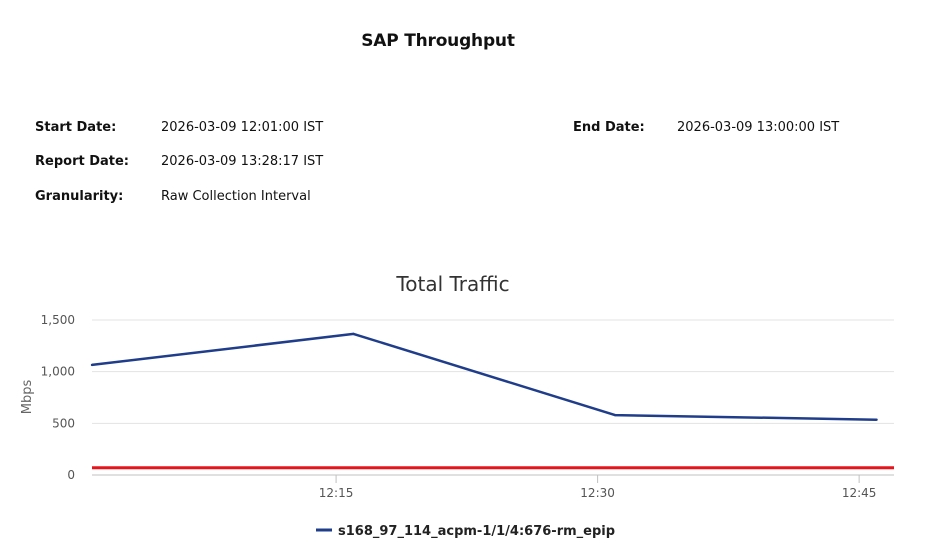  I want to click on end-date-value: 2026-03-09 13:00:00 IST, so click(758, 127).